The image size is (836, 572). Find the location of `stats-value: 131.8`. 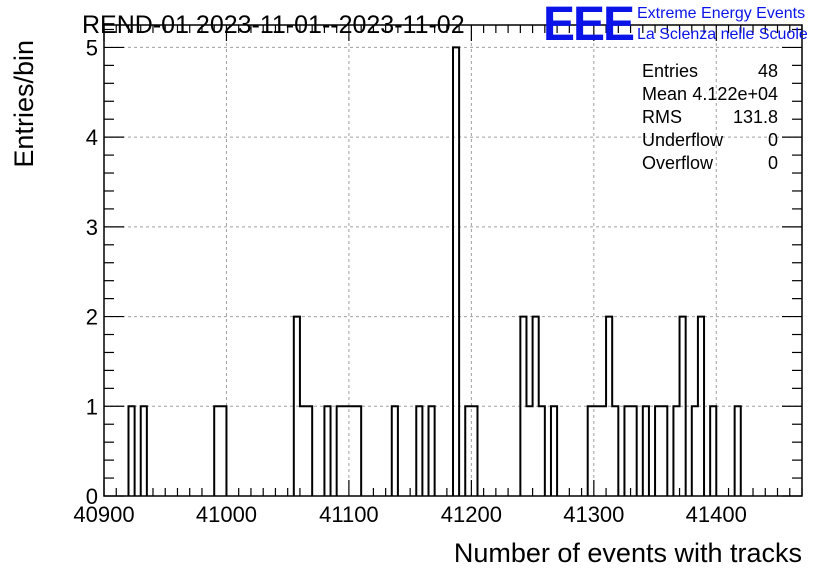

stats-value: 131.8 is located at coordinates (755, 117).